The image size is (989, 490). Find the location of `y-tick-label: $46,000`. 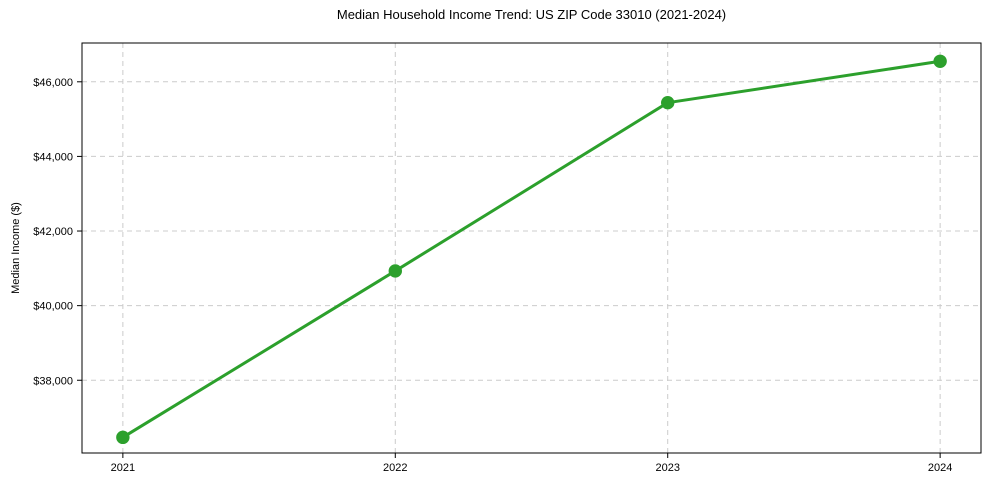

y-tick-label: $46,000 is located at coordinates (53, 83).